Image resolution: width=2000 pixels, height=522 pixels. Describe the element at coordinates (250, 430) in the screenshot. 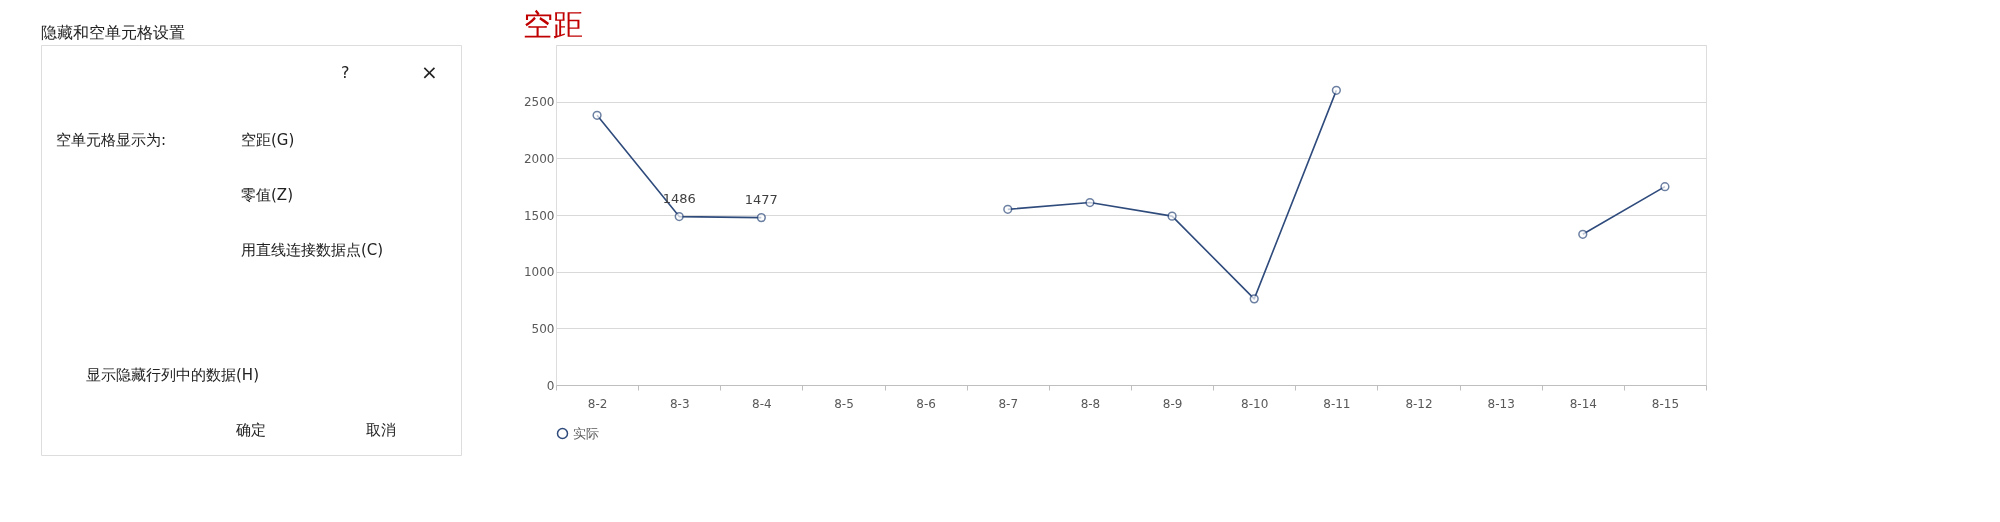

I see `text: 确定` at that location.